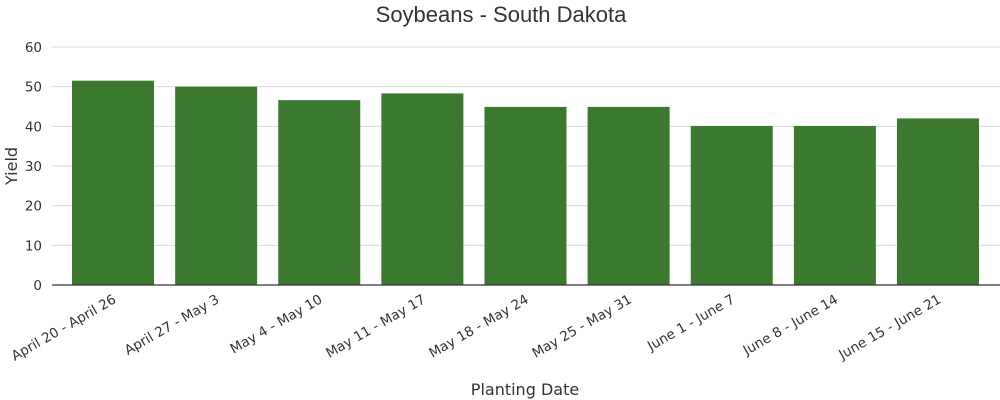 Image resolution: width=1000 pixels, height=400 pixels. I want to click on x-tick-label: May 18 - May 24, so click(478, 327).